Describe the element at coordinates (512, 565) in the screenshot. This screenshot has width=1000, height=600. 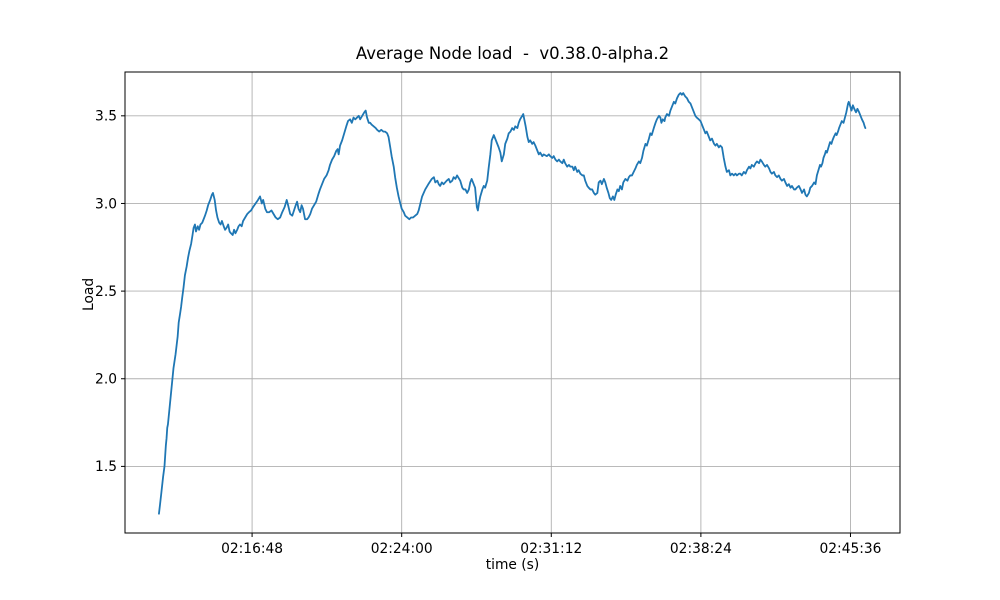
I see `x-axis-label: time (s)` at that location.